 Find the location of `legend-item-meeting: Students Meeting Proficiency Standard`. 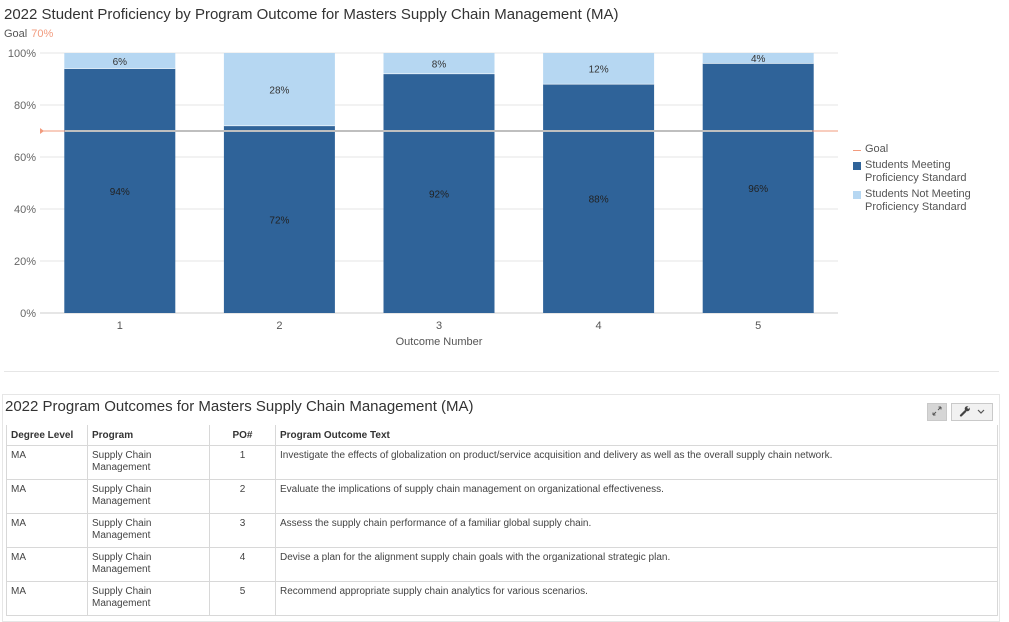

legend-item-meeting: Students Meeting Proficiency Standard is located at coordinates (928, 172).